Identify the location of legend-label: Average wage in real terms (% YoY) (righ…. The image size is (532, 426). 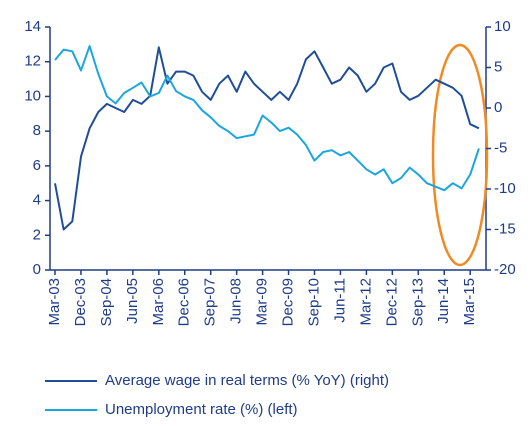
(247, 380).